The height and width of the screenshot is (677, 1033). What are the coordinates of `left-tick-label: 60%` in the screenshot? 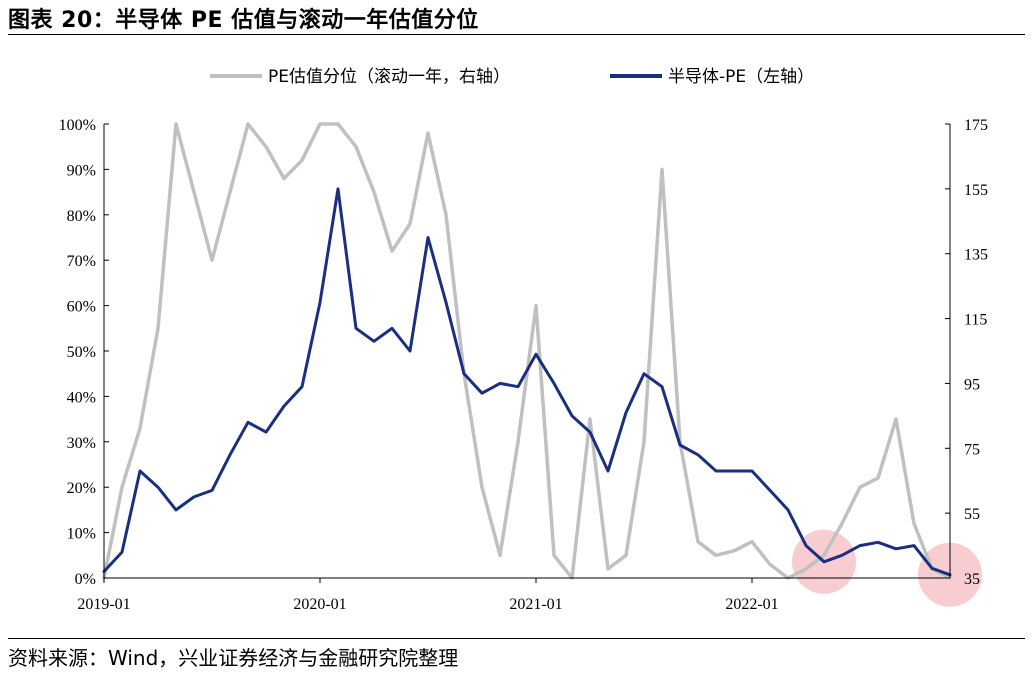 It's located at (81, 307).